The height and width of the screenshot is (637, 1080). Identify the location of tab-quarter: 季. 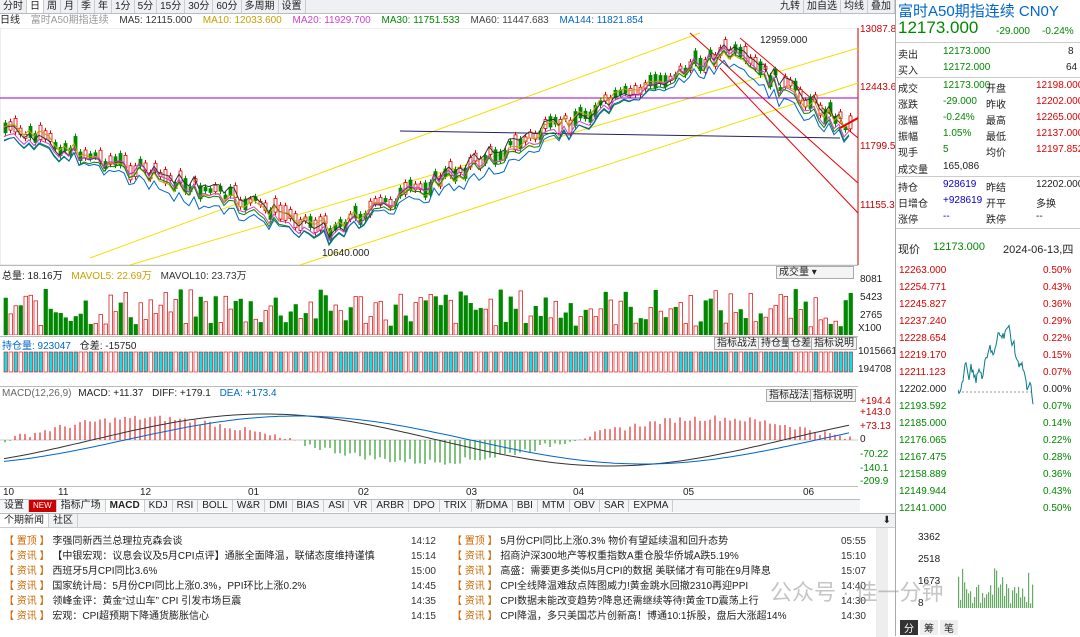
(86, 6).